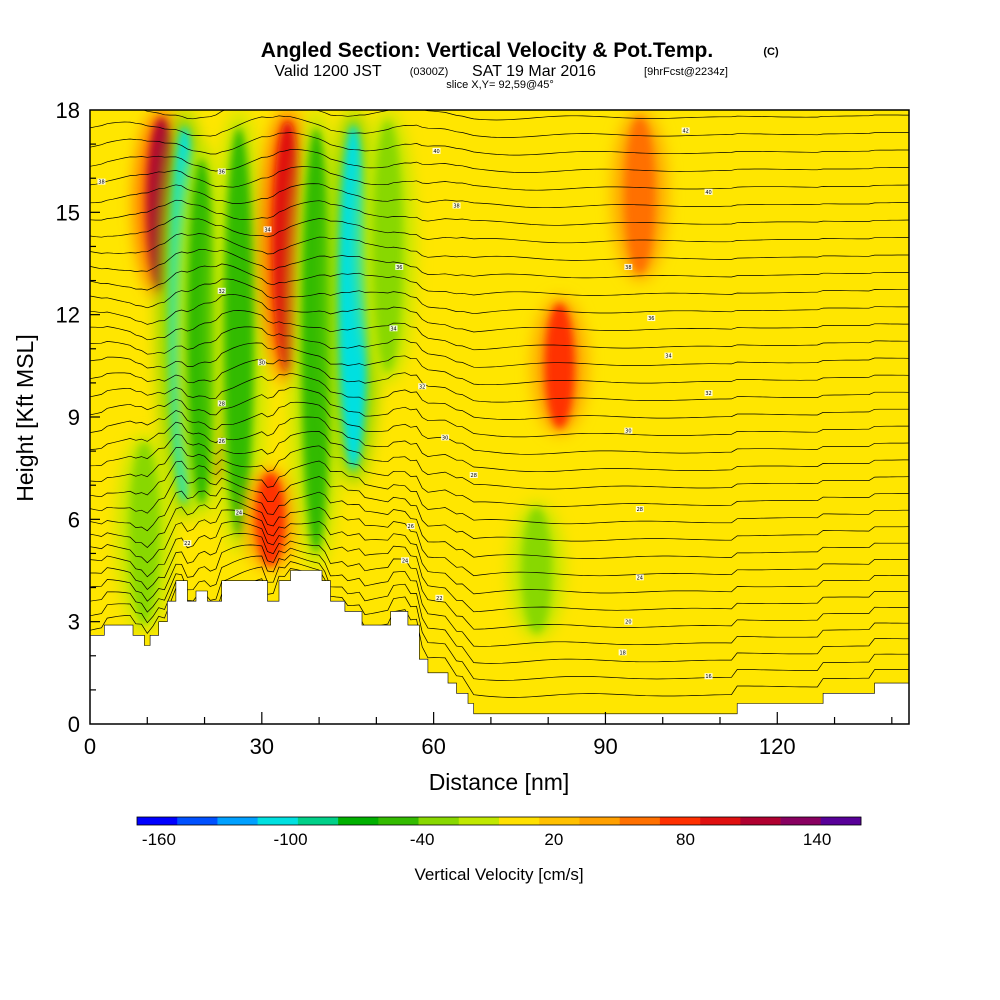  Describe the element at coordinates (262, 746) in the screenshot. I see `x-tick-label: 30` at that location.